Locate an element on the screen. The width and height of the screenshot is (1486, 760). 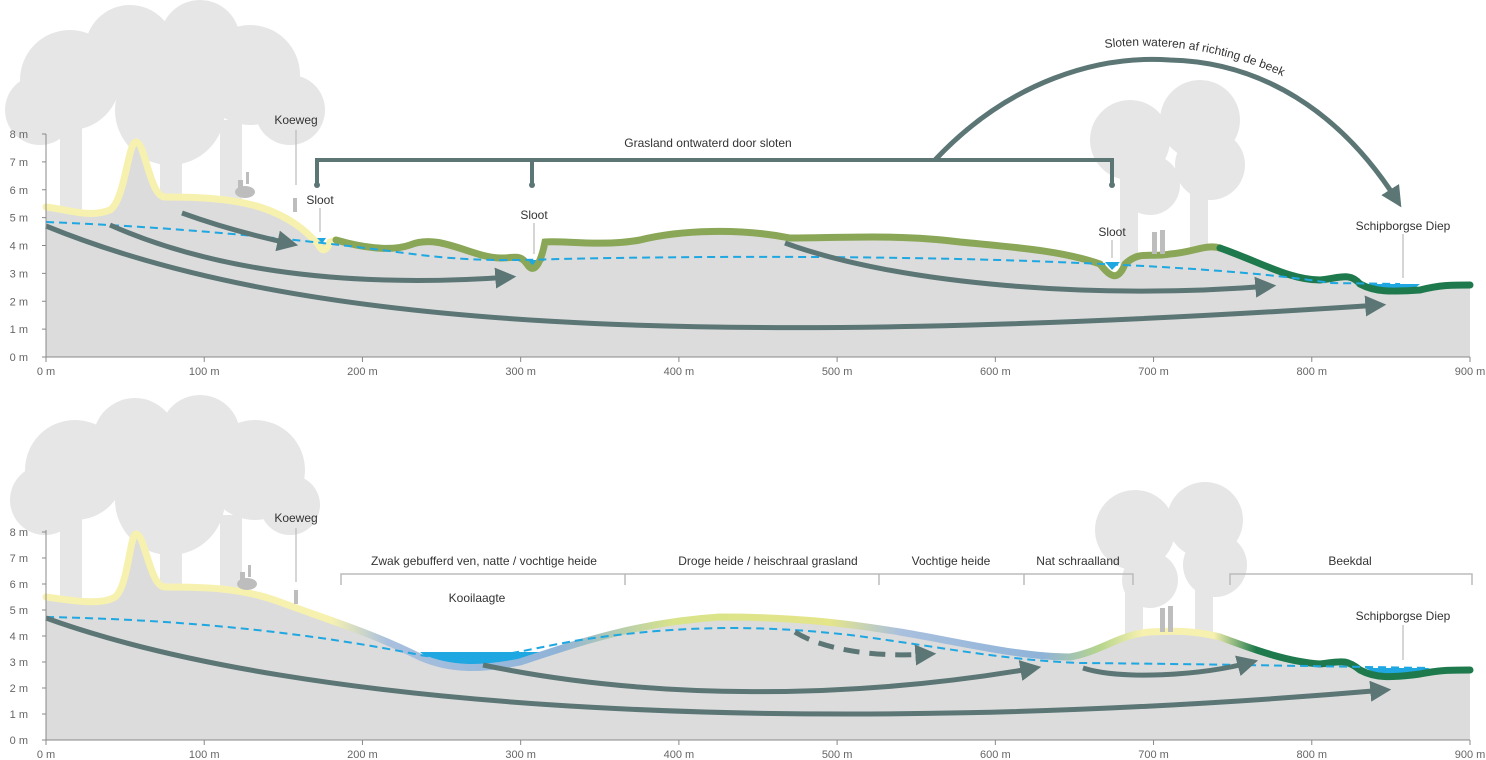
bottom-y-tick-5: 5 m is located at coordinates (19, 611).